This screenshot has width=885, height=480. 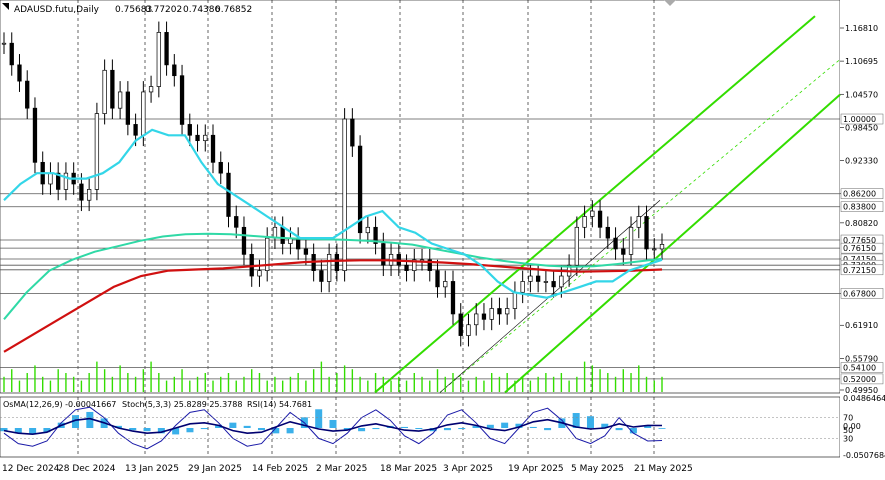 What do you see at coordinates (163, 10) in the screenshot?
I see `ohlc-high: 0.77202` at bounding box center [163, 10].